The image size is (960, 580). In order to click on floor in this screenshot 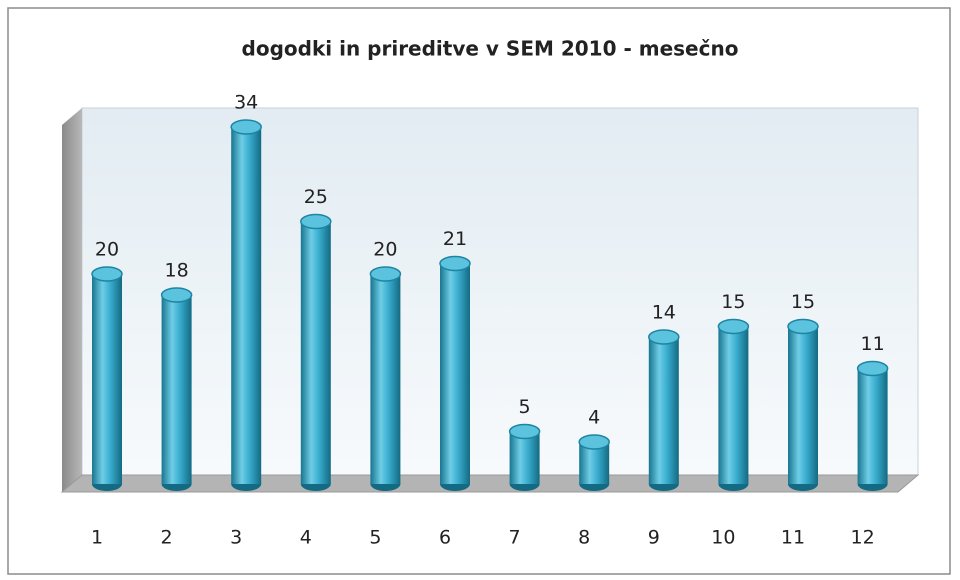, I will do `click(490, 483)`.